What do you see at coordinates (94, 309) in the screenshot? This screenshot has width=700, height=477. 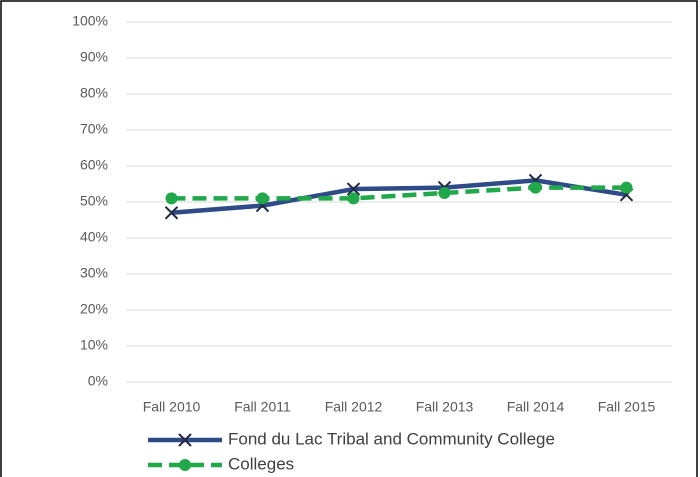 I see `y-tick-label: 20%` at bounding box center [94, 309].